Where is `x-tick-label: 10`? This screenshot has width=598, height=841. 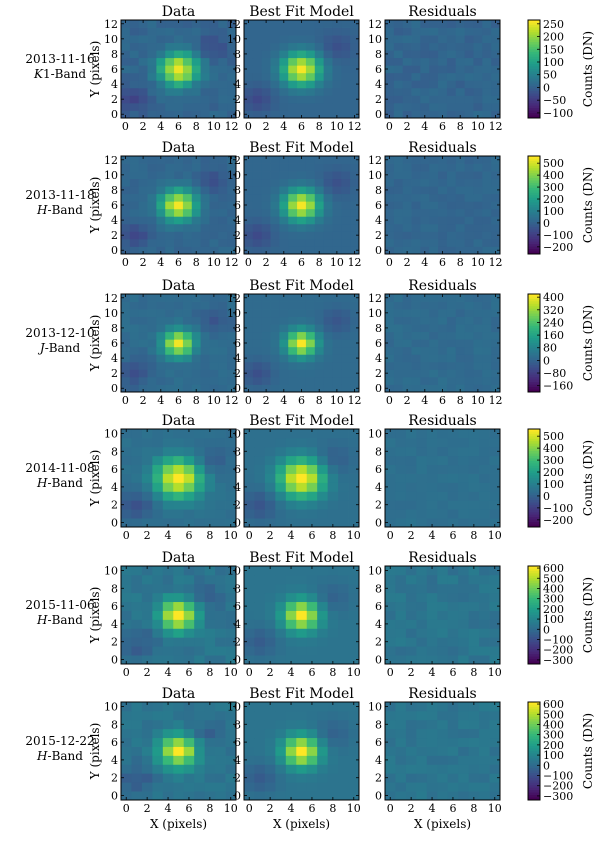
x-tick-label: 10 is located at coordinates (354, 535).